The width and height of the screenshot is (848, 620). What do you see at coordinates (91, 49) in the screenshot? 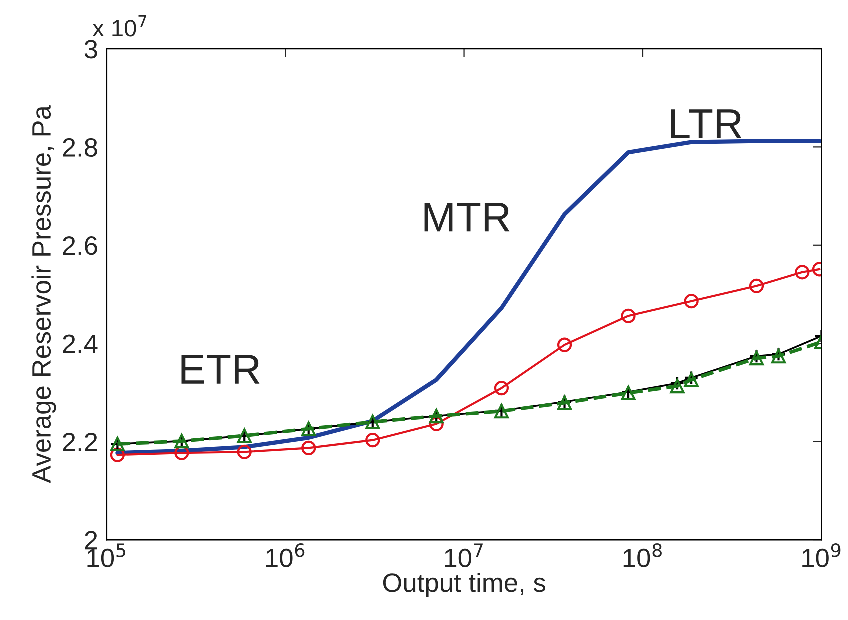
I see `y-tick-label: 3` at bounding box center [91, 49].